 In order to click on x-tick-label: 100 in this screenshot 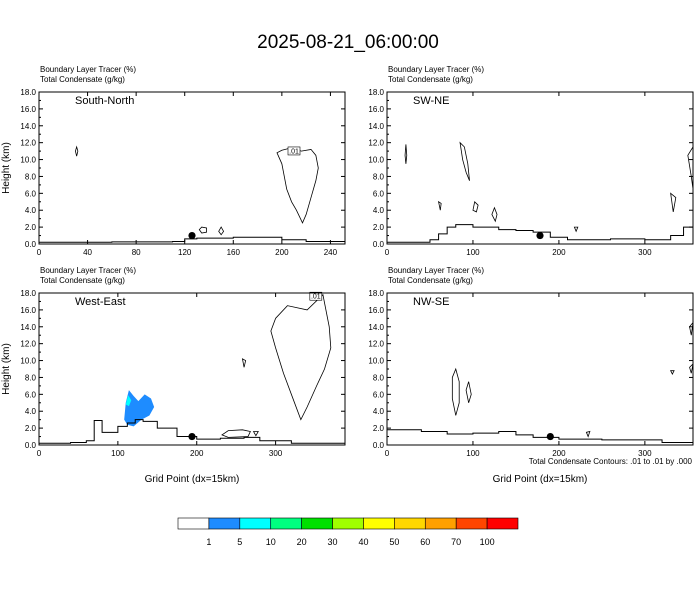, I will do `click(118, 453)`.